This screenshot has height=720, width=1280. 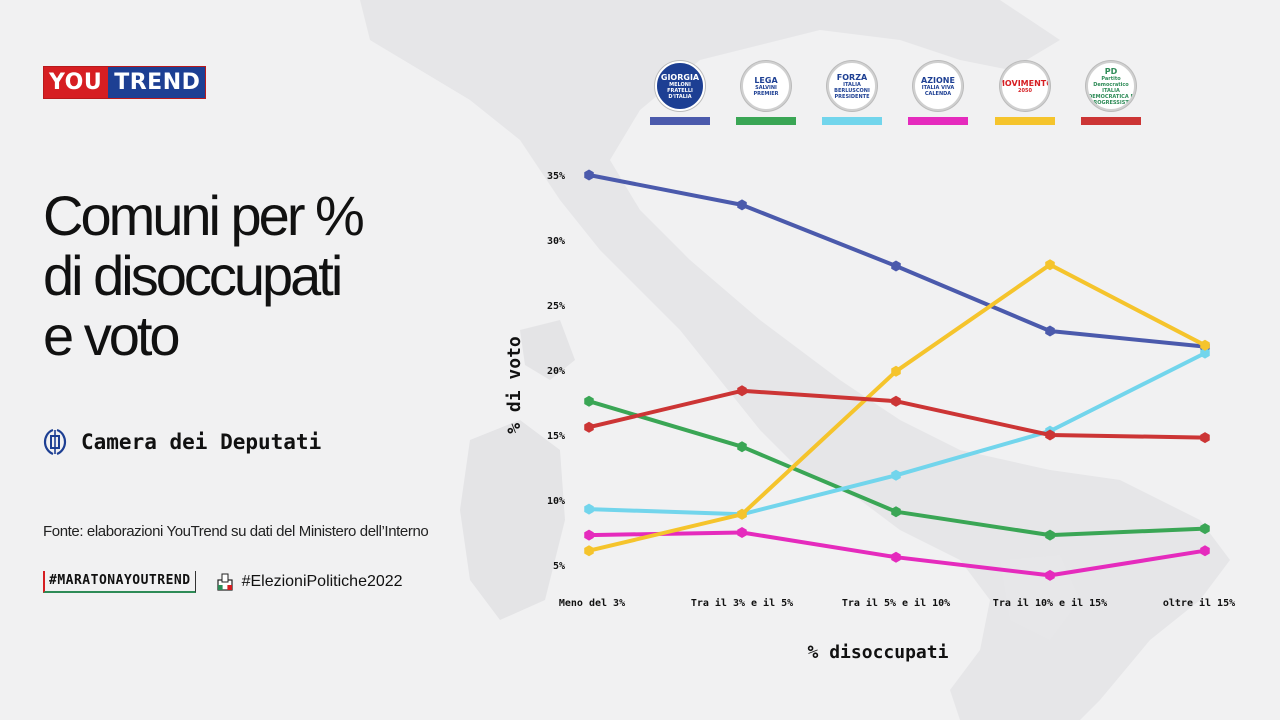 I want to click on party-logo-text: AZIONE, so click(x=938, y=80).